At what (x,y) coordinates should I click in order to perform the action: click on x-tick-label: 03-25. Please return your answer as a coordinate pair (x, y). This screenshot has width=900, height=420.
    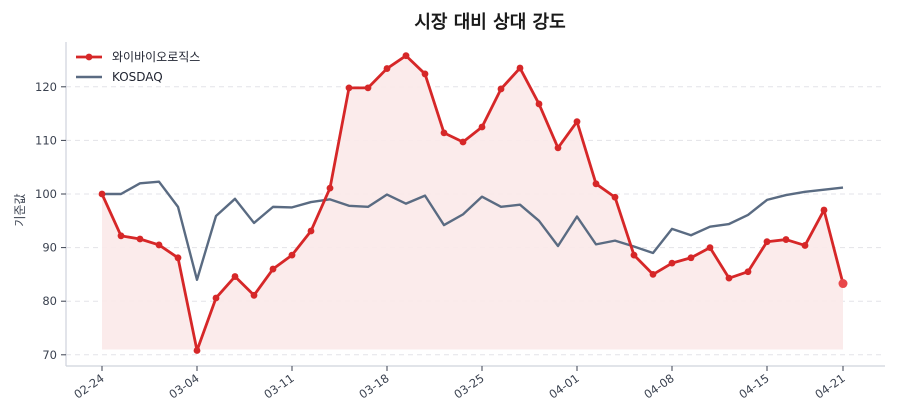
    Looking at the image, I should click on (468, 386).